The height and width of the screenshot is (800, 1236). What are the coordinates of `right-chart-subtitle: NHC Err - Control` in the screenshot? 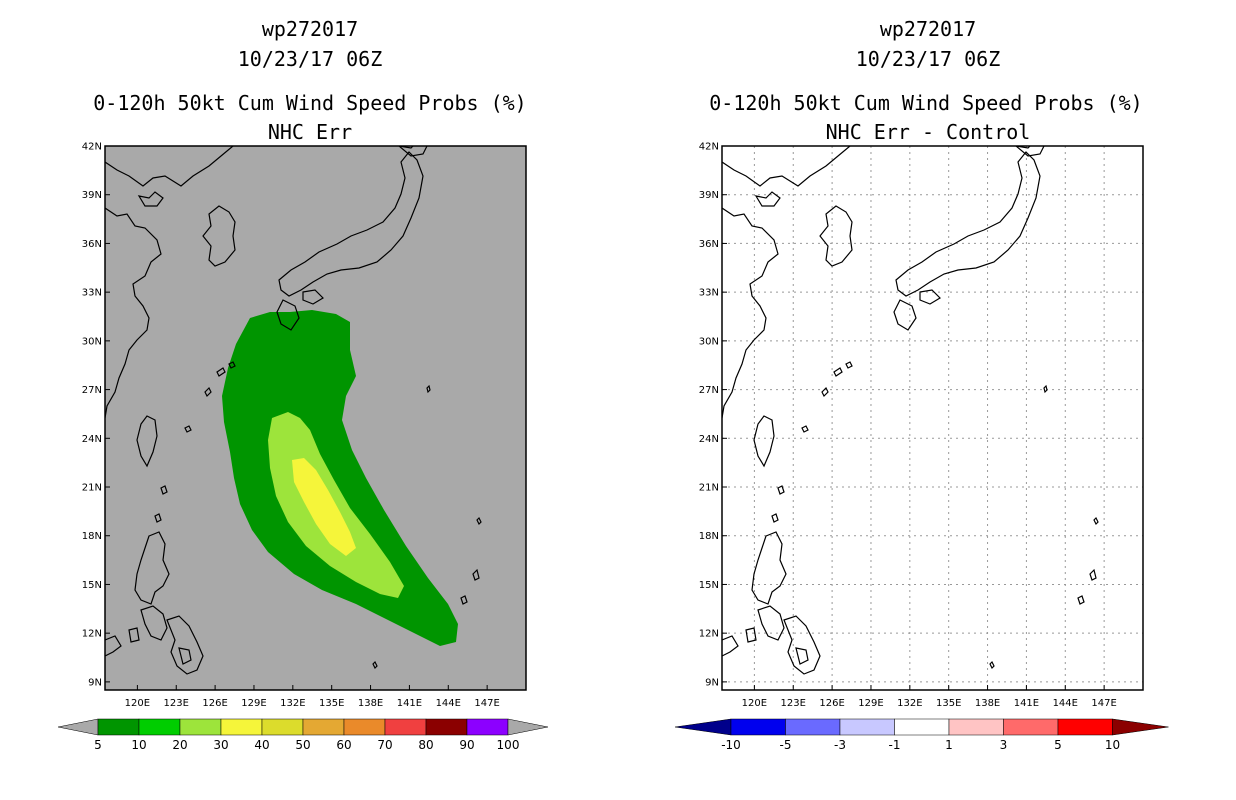 It's located at (928, 132).